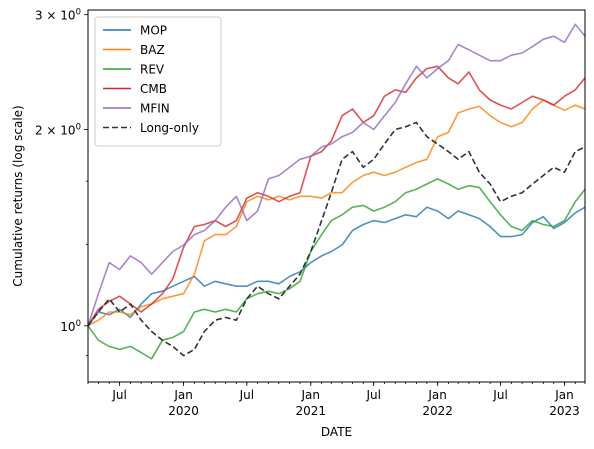 This screenshot has height=449, width=594. I want to click on x-axis-label: DATE, so click(336, 432).